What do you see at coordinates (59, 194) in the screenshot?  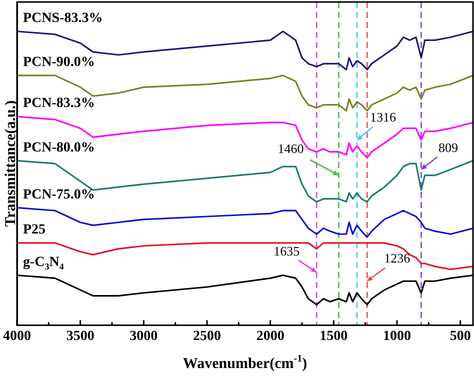 I see `series-label: PCN-75.0%` at bounding box center [59, 194].